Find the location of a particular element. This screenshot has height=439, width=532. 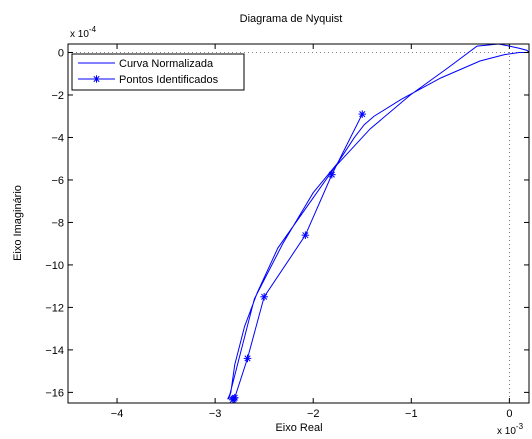

x-tick-label: 0 is located at coordinates (509, 414).